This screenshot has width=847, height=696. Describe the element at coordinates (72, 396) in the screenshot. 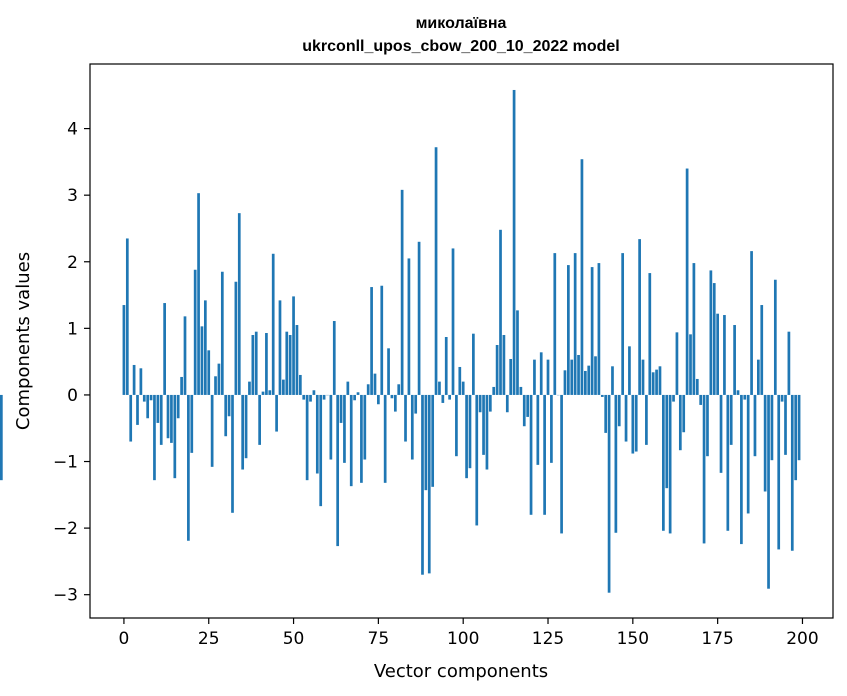

I see `y-tick-label: 0` at that location.